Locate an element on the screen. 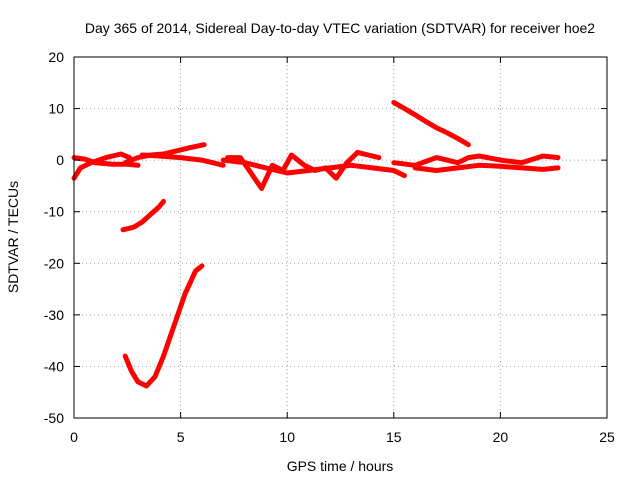 The width and height of the screenshot is (640, 480). y-tick-label: -10 is located at coordinates (54, 212).